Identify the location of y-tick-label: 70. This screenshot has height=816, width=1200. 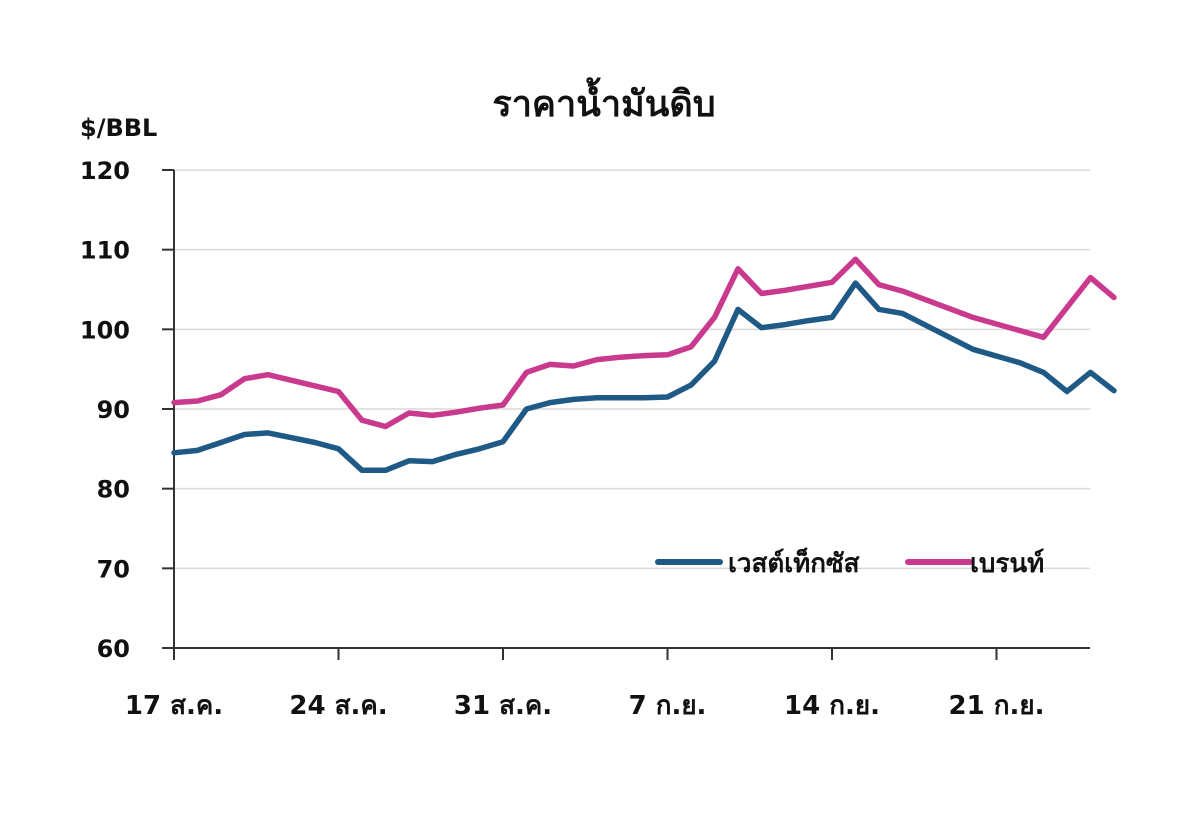
(113, 569).